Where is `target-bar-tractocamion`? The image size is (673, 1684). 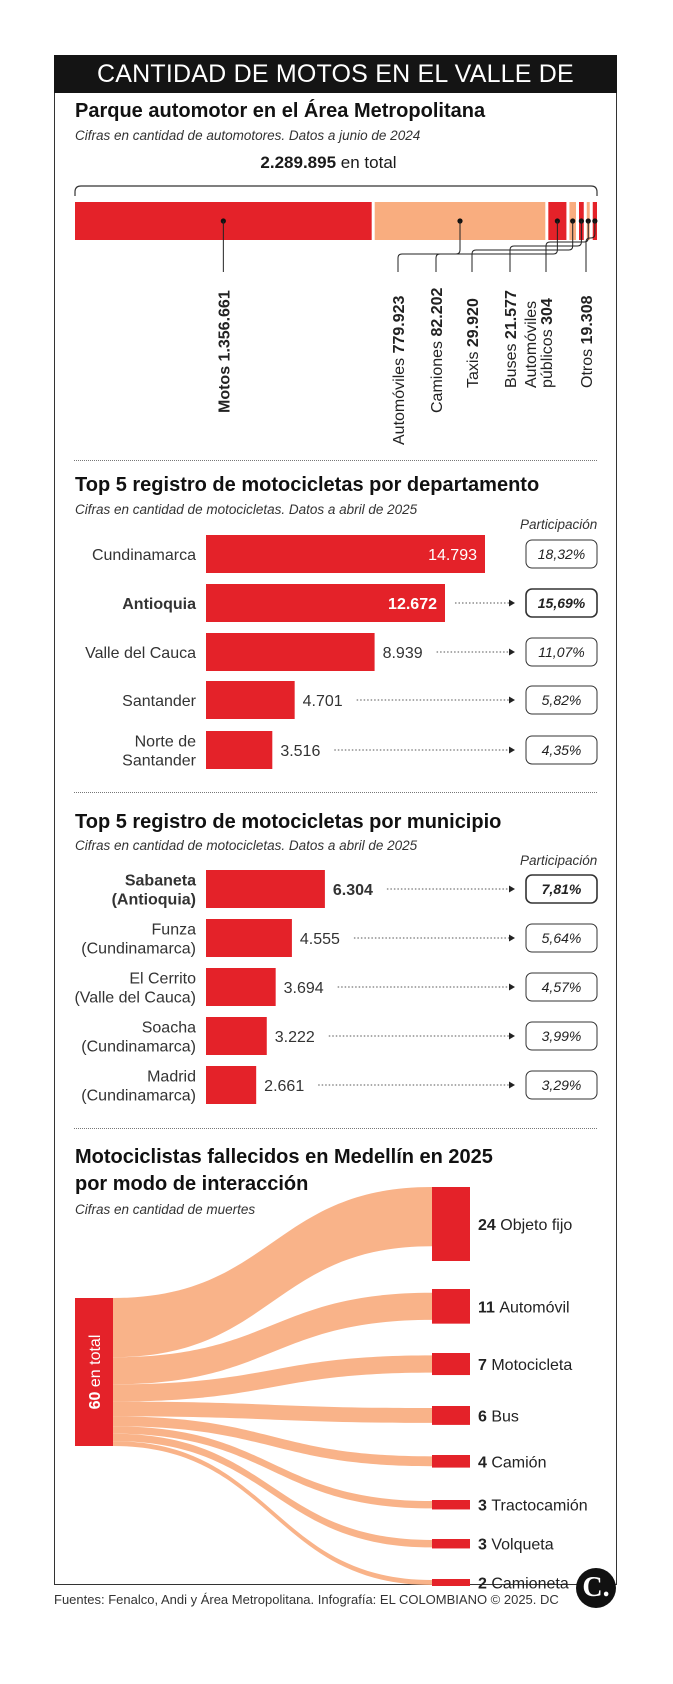
target-bar-tractocamion is located at coordinates (451, 1505).